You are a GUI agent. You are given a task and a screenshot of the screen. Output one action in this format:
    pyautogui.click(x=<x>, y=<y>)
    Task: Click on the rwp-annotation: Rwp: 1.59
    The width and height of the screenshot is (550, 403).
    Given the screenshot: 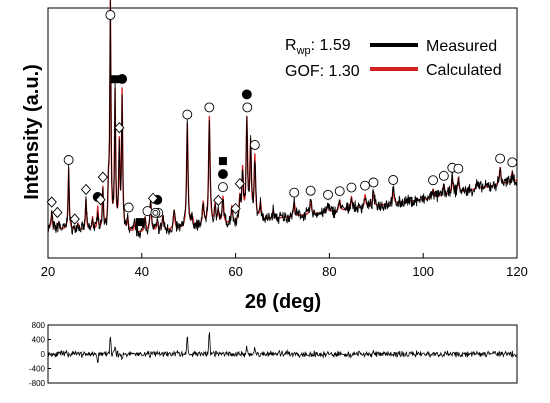 What is the action you would take?
    pyautogui.click(x=318, y=47)
    